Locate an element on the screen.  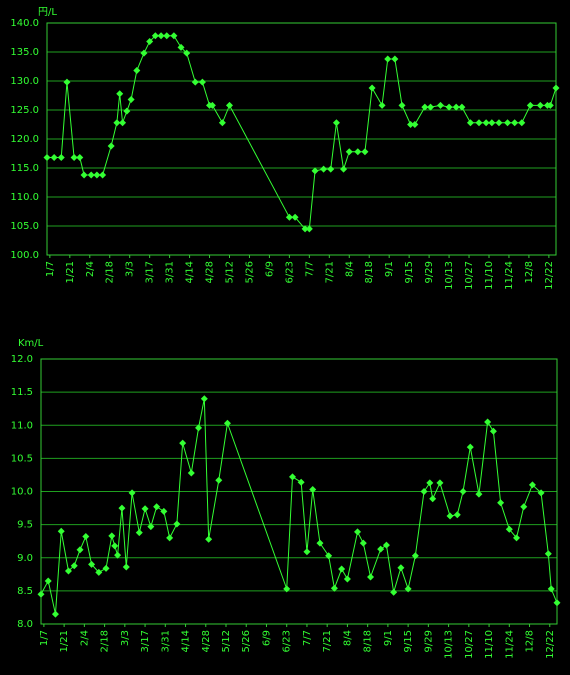
x-tick-label: 9/15 is located at coordinates (408, 641).